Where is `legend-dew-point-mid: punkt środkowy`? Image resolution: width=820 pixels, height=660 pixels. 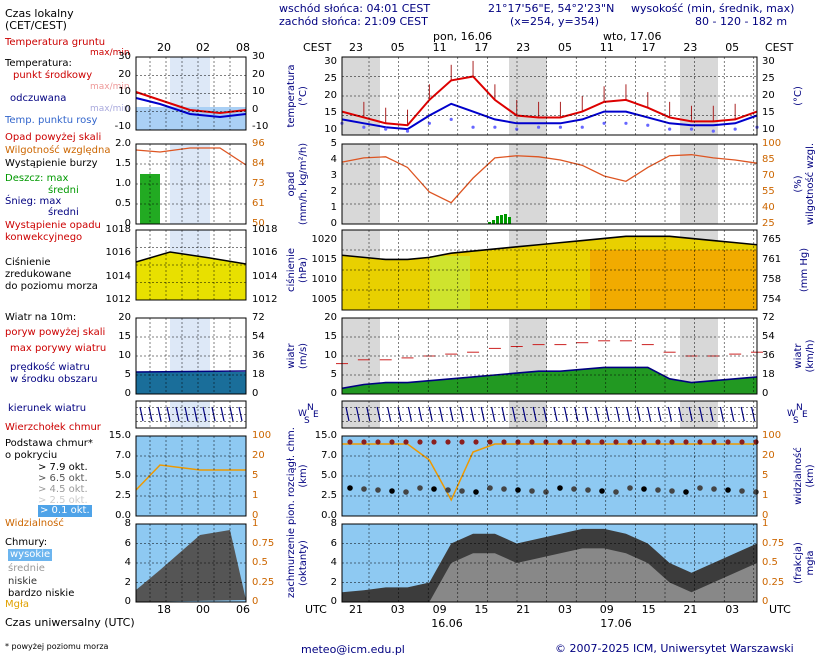
legend-dew-point-mid: punkt środkowy is located at coordinates (53, 75).